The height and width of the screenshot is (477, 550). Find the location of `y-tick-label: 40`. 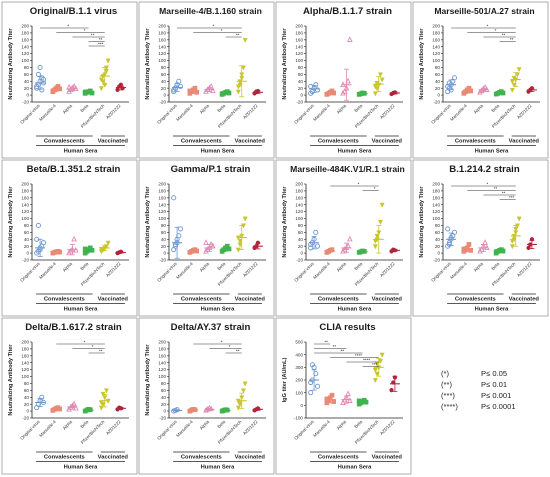

y-tick-label: 40 is located at coordinates (164, 397).